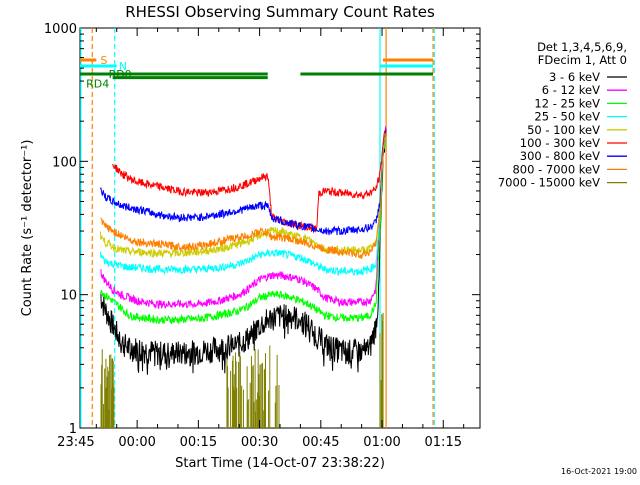 This screenshot has height=485, width=640. What do you see at coordinates (259, 442) in the screenshot?
I see `x-tick-label: 00:30` at bounding box center [259, 442].